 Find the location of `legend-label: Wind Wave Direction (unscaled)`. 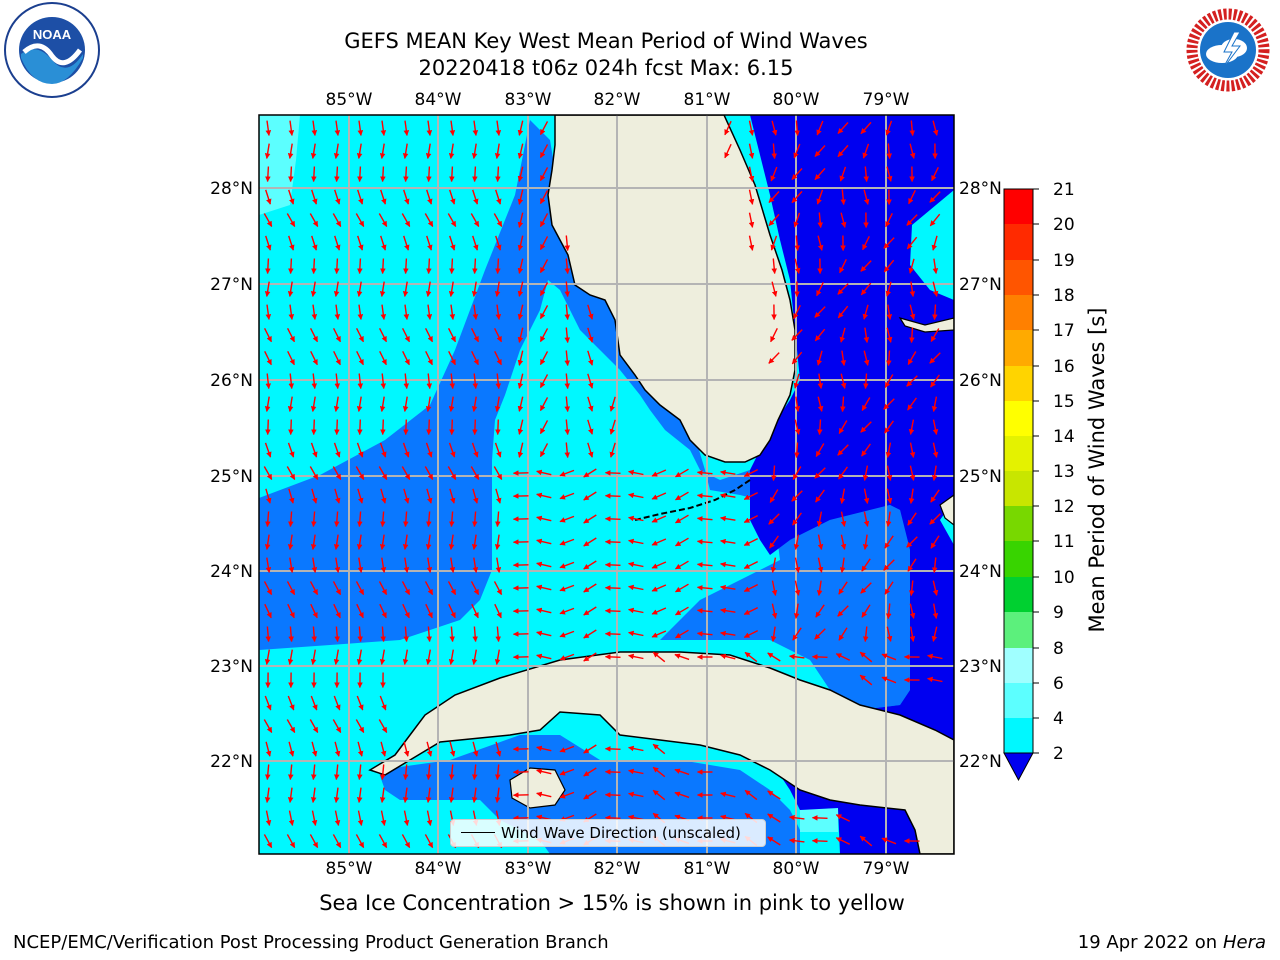

legend-label: Wind Wave Direction (unscaled) is located at coordinates (621, 833).